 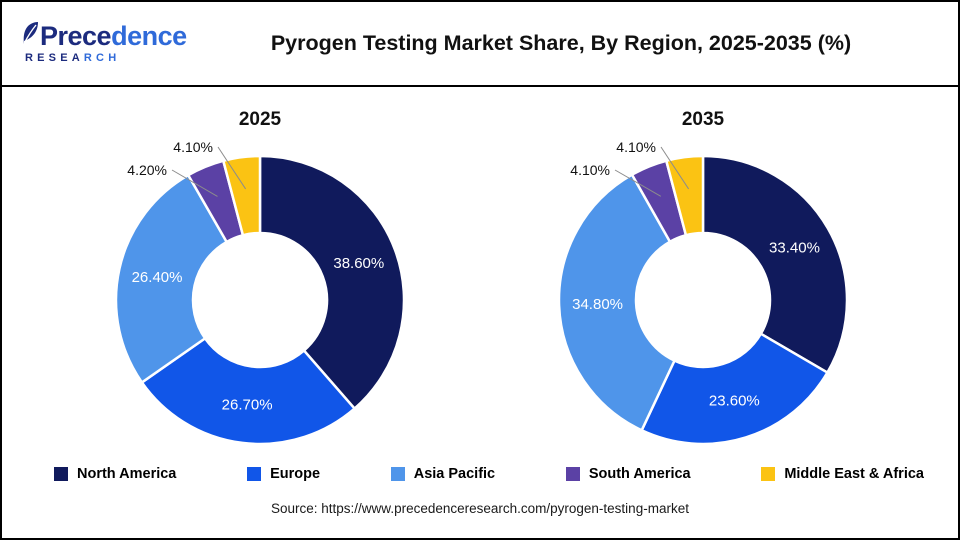 I want to click on legend-label: Europe, so click(x=295, y=474).